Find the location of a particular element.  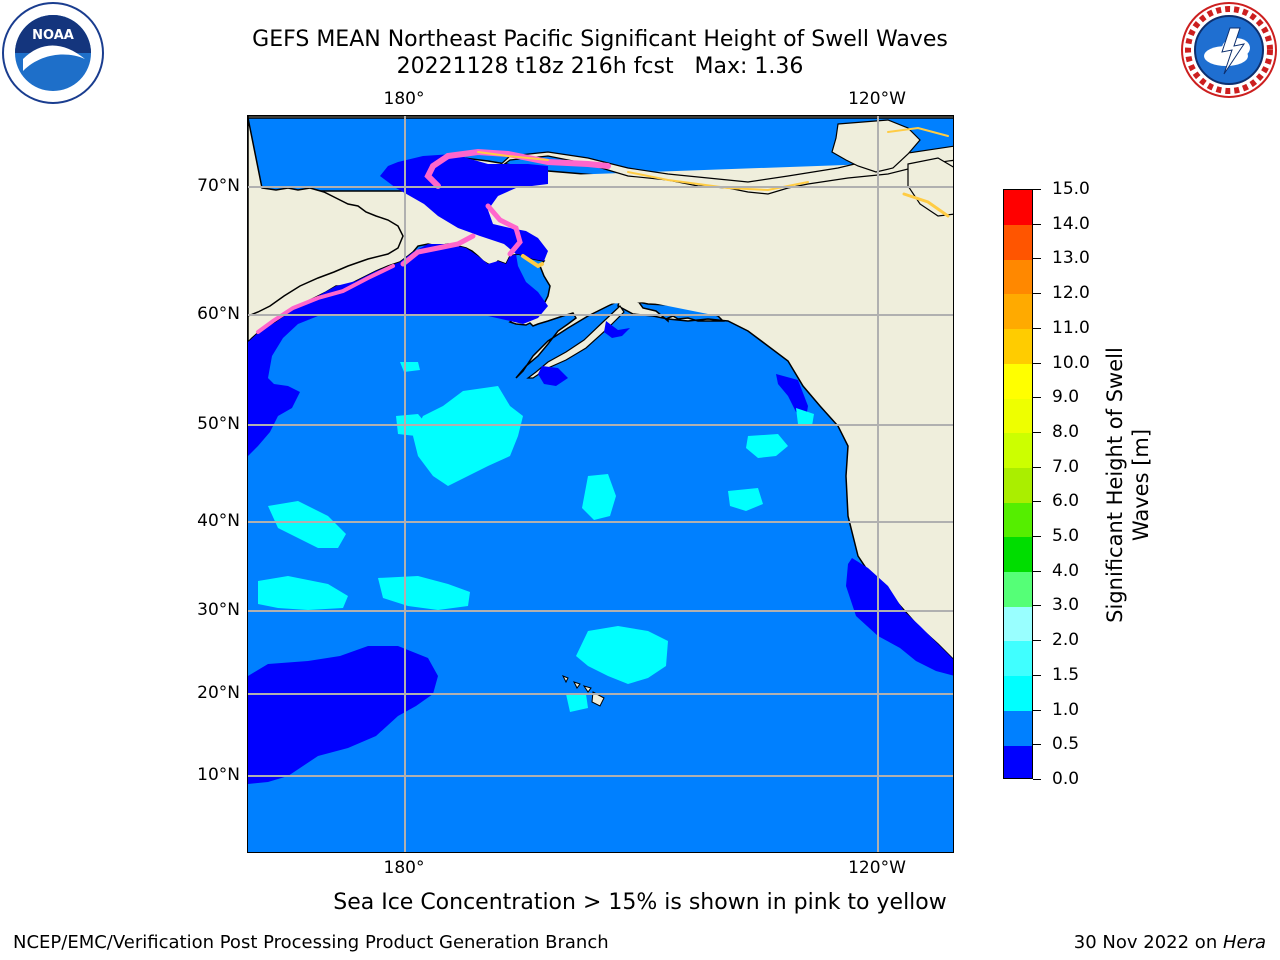

chart-subtitle: 20221128 t18z 216h fcst Max: 1.36 is located at coordinates (600, 66).